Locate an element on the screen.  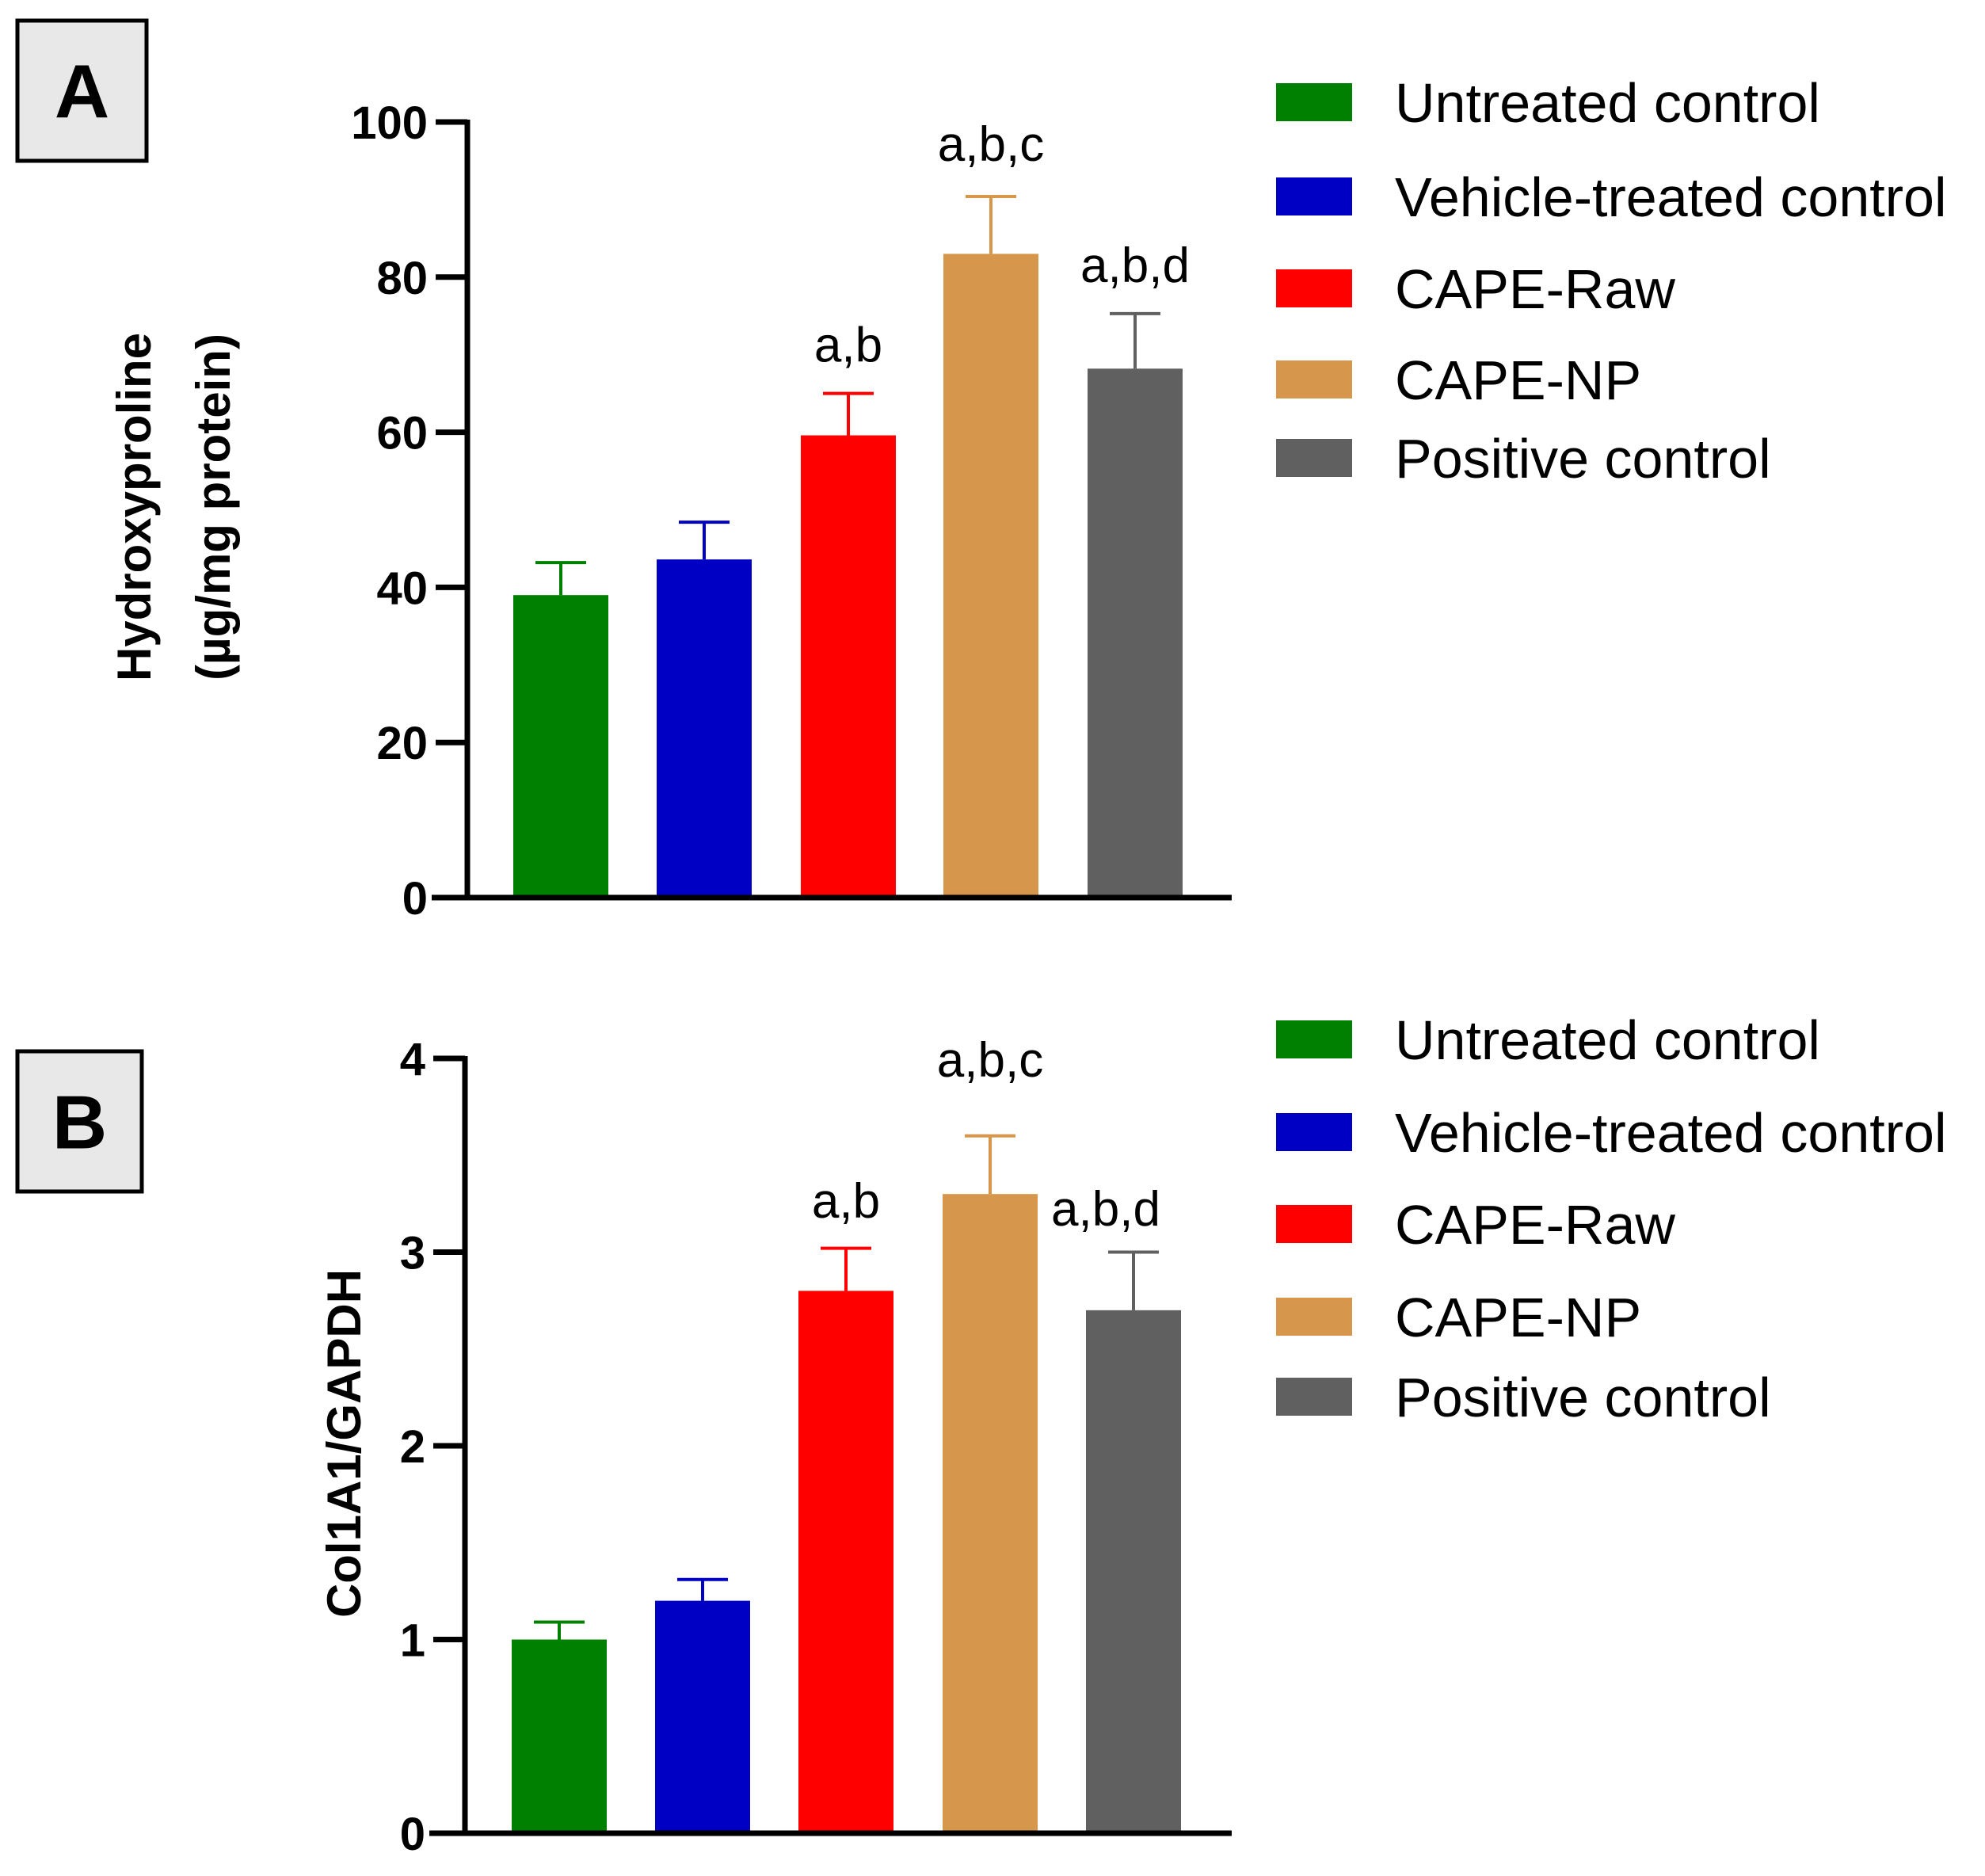
y-tick-label: 20 is located at coordinates (402, 743).